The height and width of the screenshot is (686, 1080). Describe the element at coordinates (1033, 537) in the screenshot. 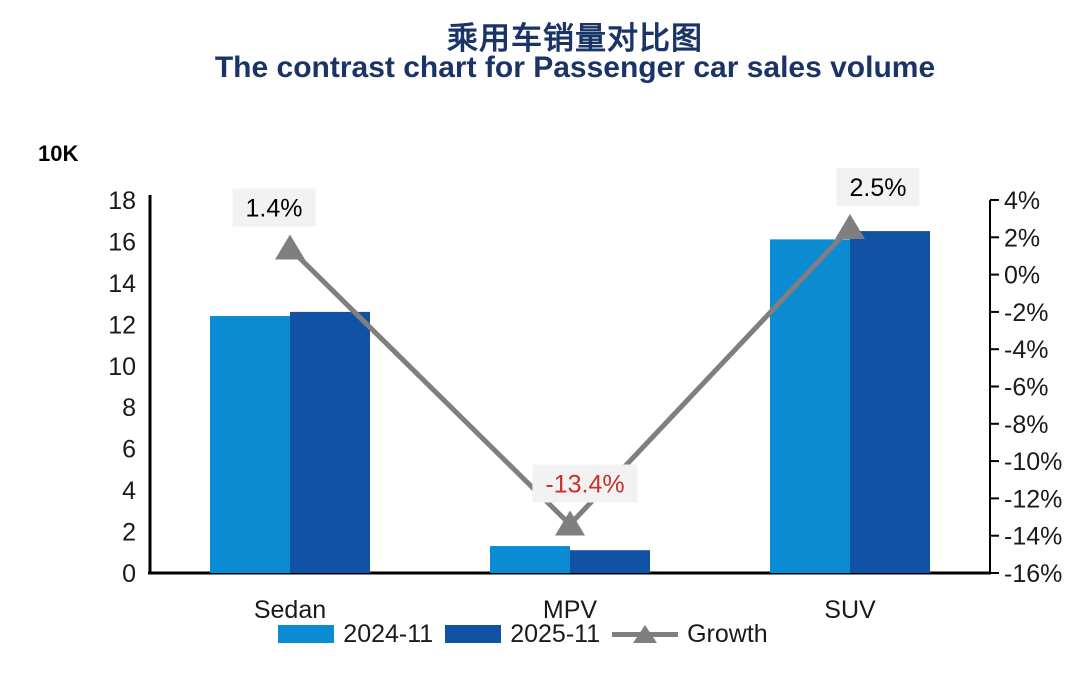

I see `right-axis-tick-label: -14%` at that location.